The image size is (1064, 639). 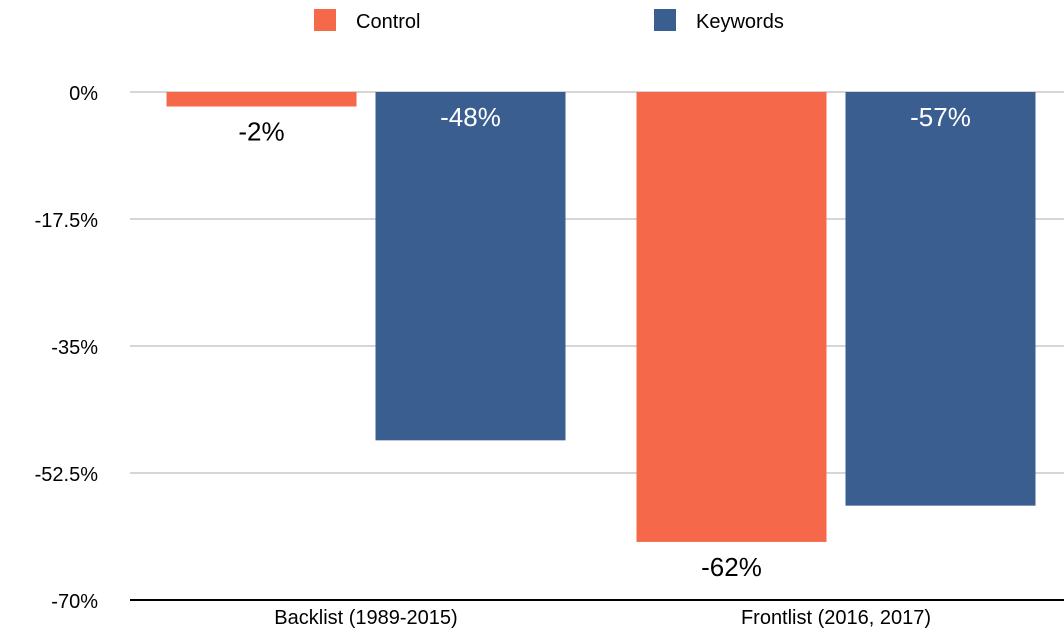 I want to click on y-tick-label: -70%, so click(x=74, y=602).